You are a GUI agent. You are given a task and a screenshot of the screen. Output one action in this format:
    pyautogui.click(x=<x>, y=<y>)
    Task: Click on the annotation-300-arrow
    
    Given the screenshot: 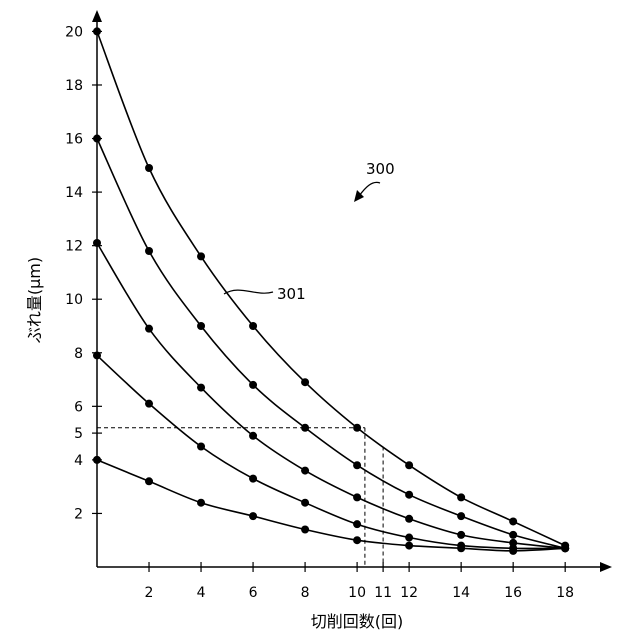 What is the action you would take?
    pyautogui.click(x=369, y=189)
    